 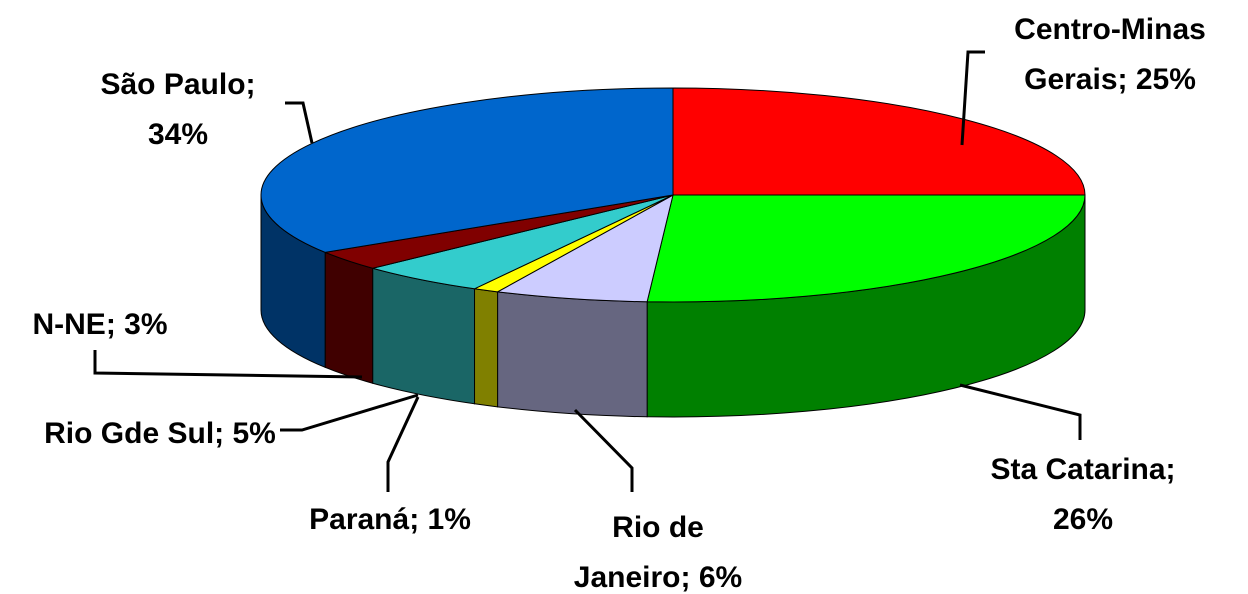 I want to click on data-label: Centro-Minas Gerais; 25%, so click(x=1110, y=54).